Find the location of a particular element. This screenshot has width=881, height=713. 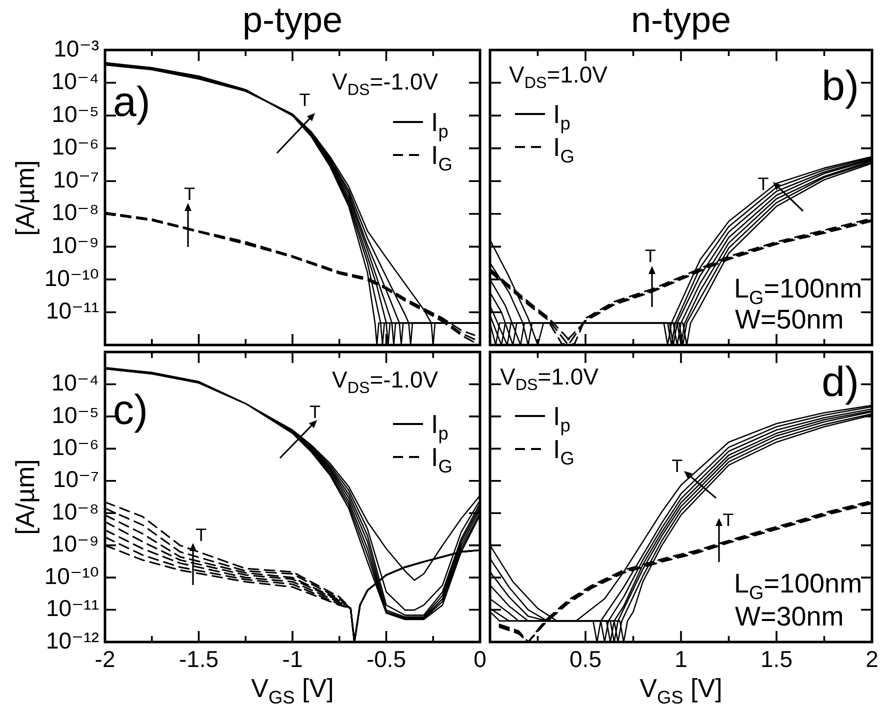

x-tick-label: -0.5 is located at coordinates (386, 659).